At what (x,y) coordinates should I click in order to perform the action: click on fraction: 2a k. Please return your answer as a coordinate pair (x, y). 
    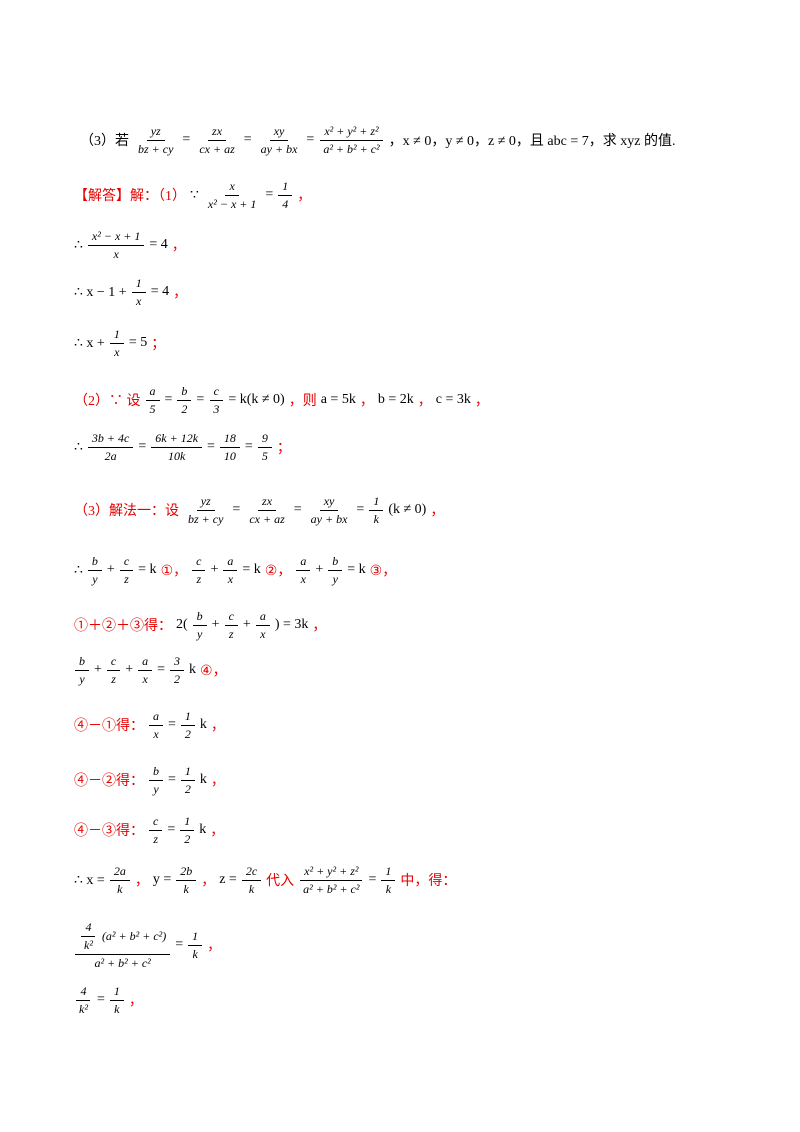
    Looking at the image, I should click on (119, 880).